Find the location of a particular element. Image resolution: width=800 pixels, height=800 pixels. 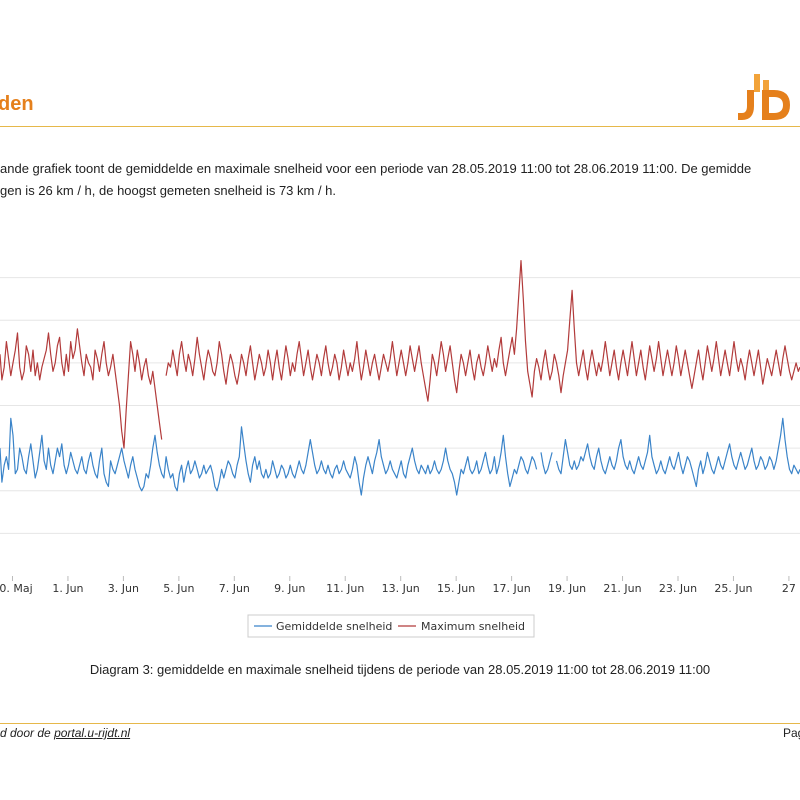

x-tick-label: 5. Jun is located at coordinates (178, 588).